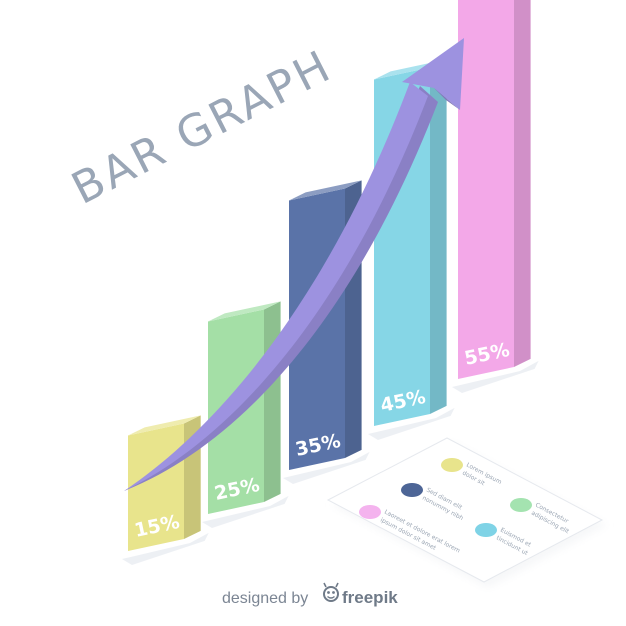 This screenshot has width=626, height=626. I want to click on credit: designed by freepik, so click(310, 594).